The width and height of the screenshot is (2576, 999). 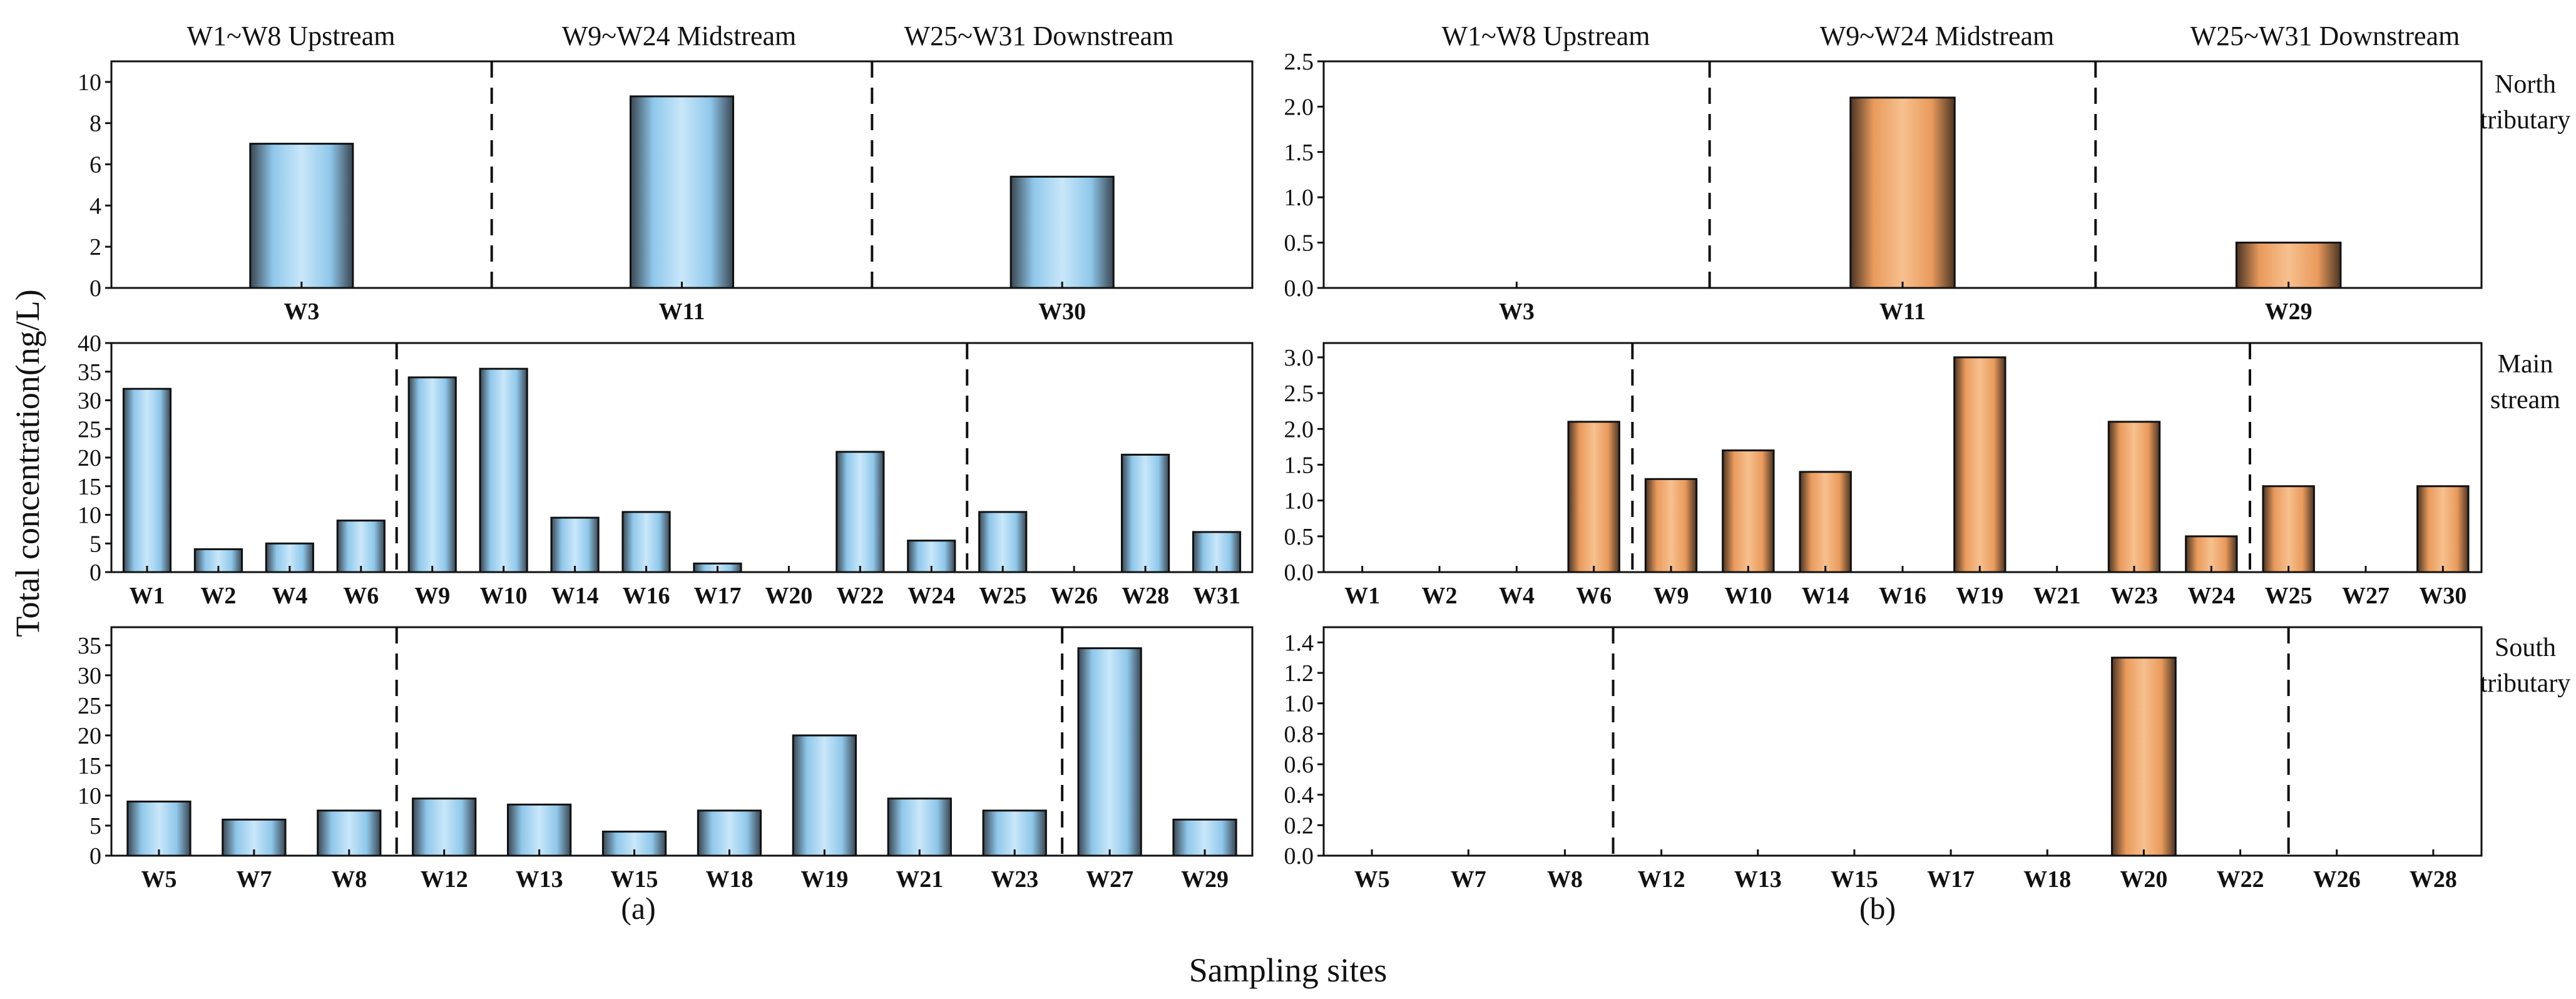 I want to click on y-tick-label: 10, so click(x=89, y=82).